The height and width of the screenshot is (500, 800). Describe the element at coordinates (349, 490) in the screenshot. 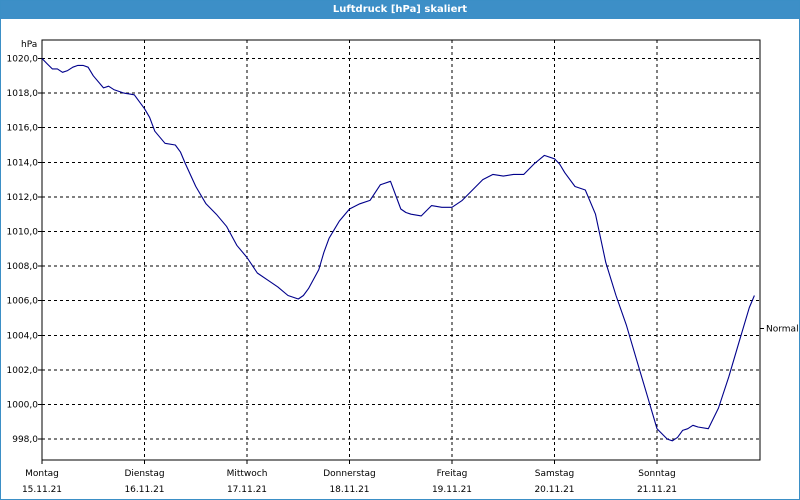

I see `x-tick-date: 18.11.21` at that location.